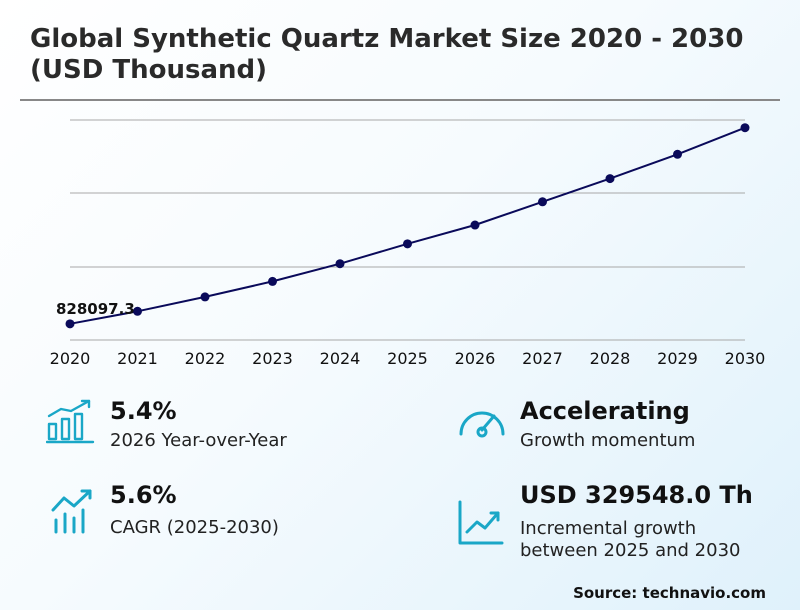 Image resolution: width=800 pixels, height=610 pixels. I want to click on x-tick-label-2020: 2020, so click(70, 358).